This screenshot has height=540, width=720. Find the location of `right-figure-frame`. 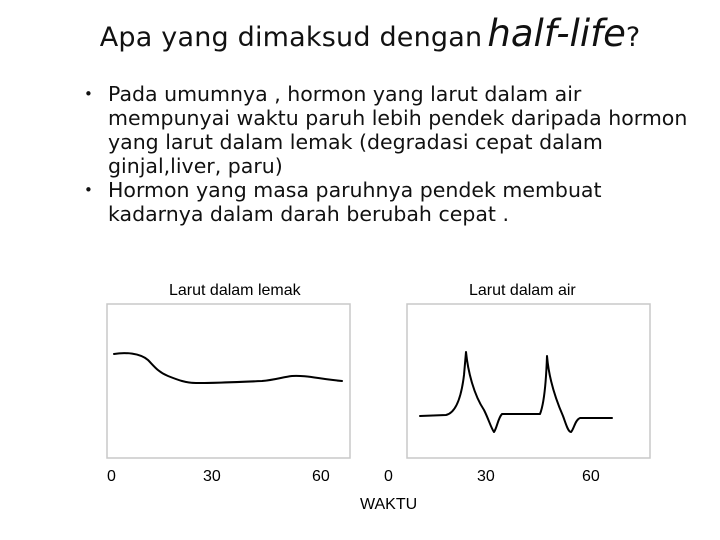

right-figure-frame is located at coordinates (528, 381).